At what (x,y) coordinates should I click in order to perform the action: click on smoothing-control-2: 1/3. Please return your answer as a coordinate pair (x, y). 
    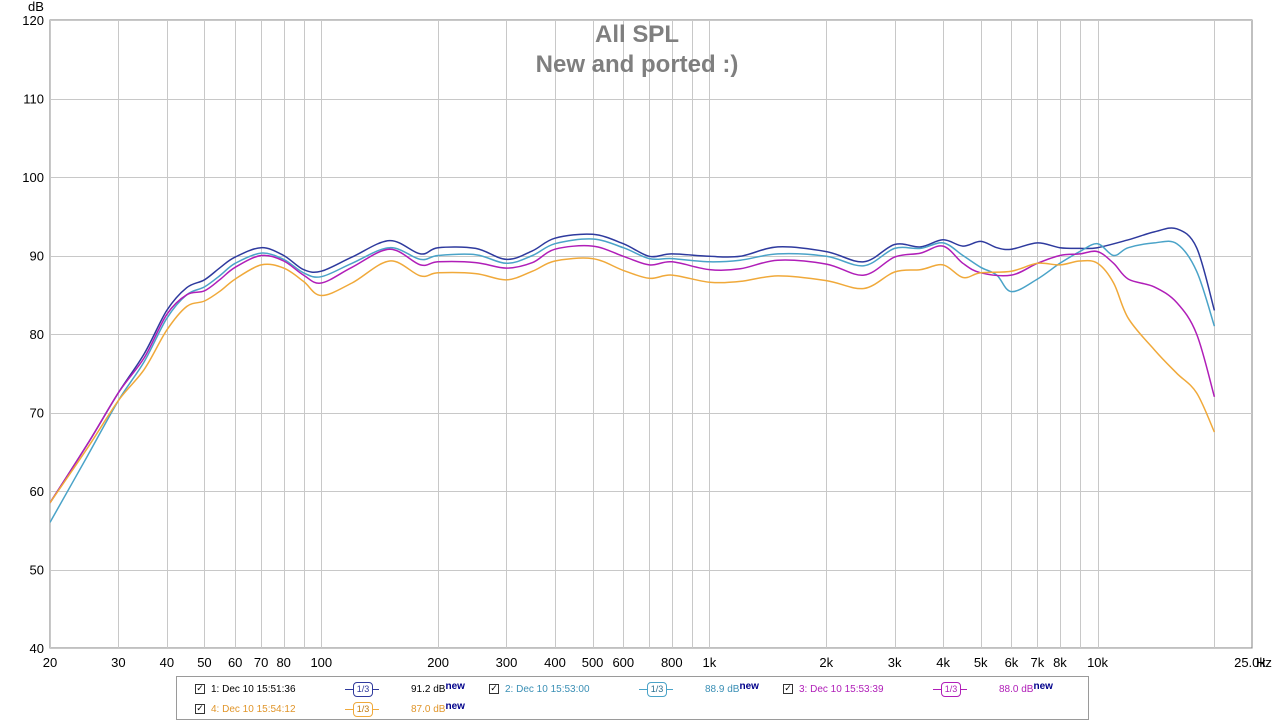
    Looking at the image, I should click on (656, 689).